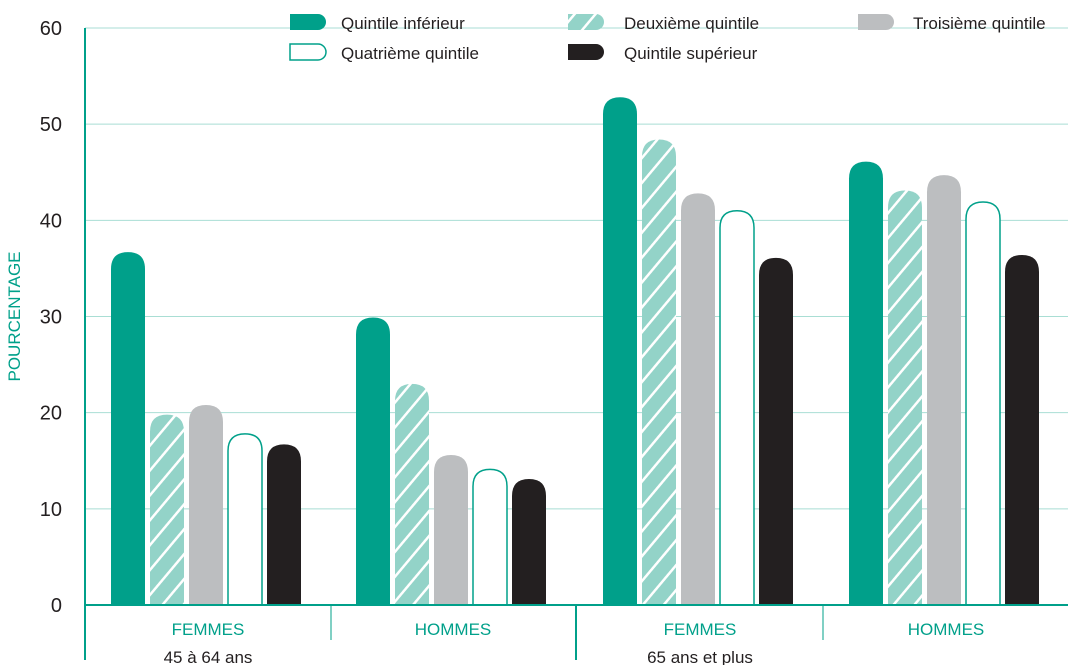  Describe the element at coordinates (700, 656) in the screenshot. I see `x-group-label: 65 ans et plus` at that location.